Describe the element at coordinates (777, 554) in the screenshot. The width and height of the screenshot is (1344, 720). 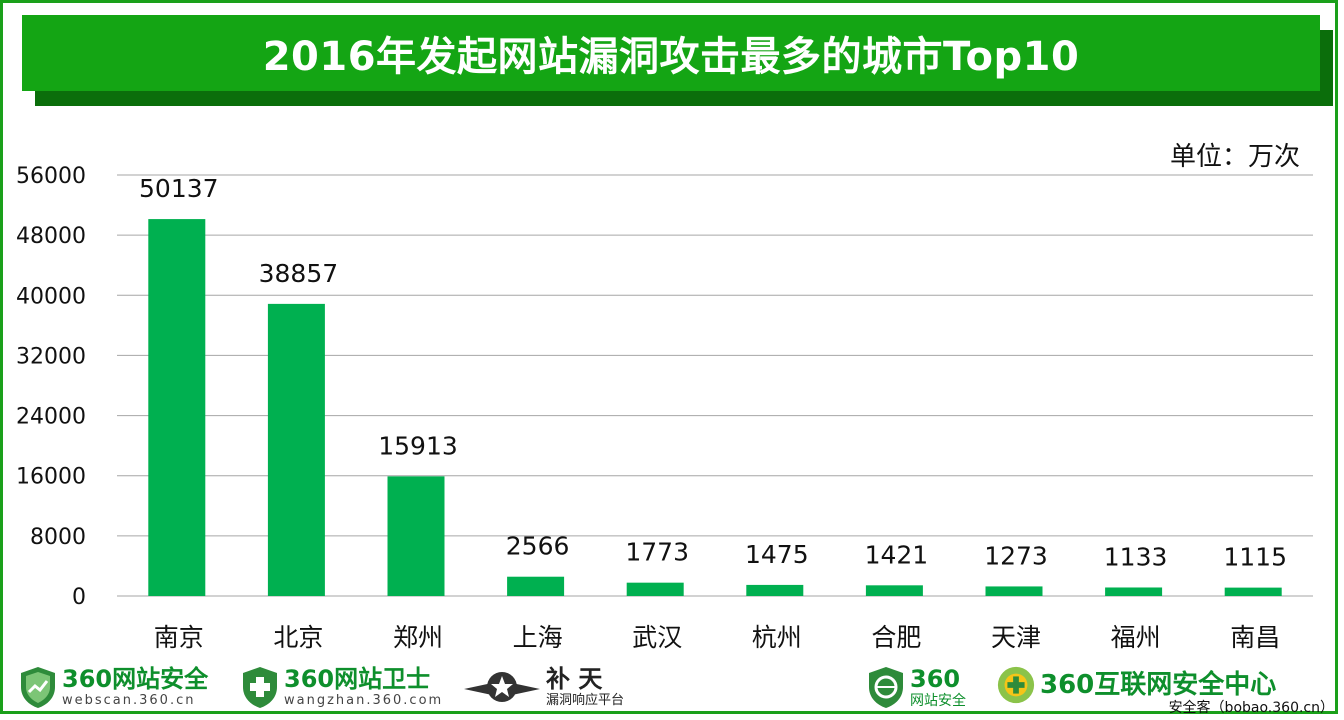
I see `data-label: 1475` at that location.